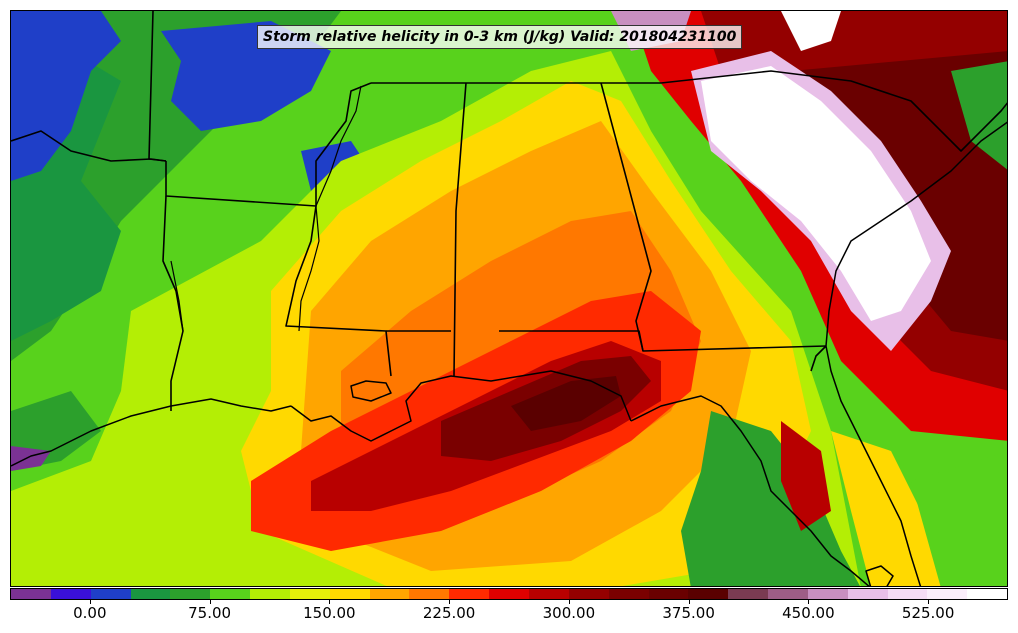  Describe the element at coordinates (569, 613) in the screenshot. I see `colorbar-tick-label: 300.00` at that location.